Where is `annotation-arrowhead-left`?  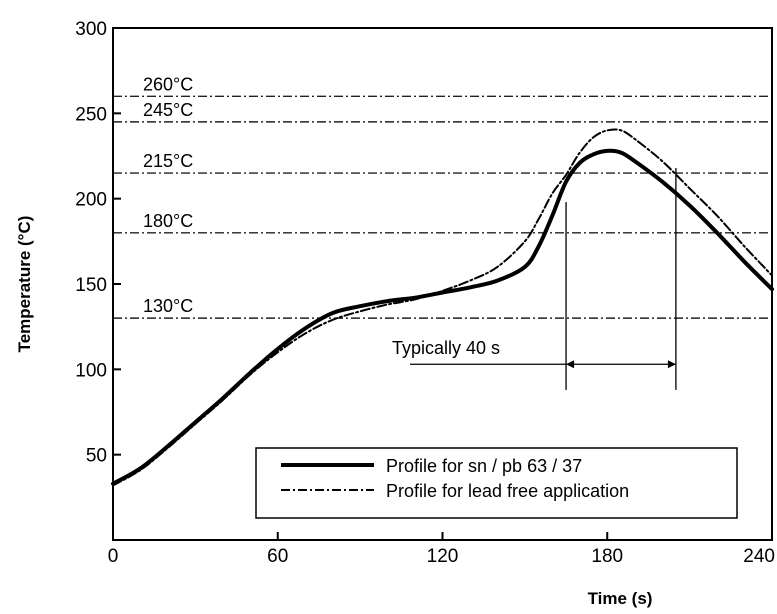 annotation-arrowhead-left is located at coordinates (570, 364).